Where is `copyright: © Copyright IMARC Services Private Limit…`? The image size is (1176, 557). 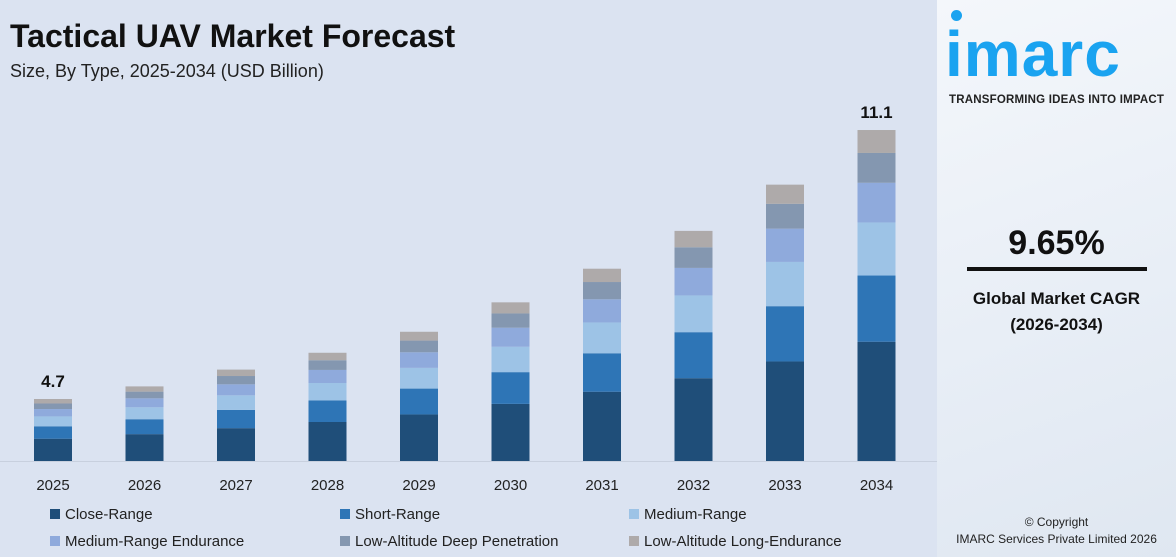
copyright: © Copyright IMARC Services Private Limit… is located at coordinates (1056, 531).